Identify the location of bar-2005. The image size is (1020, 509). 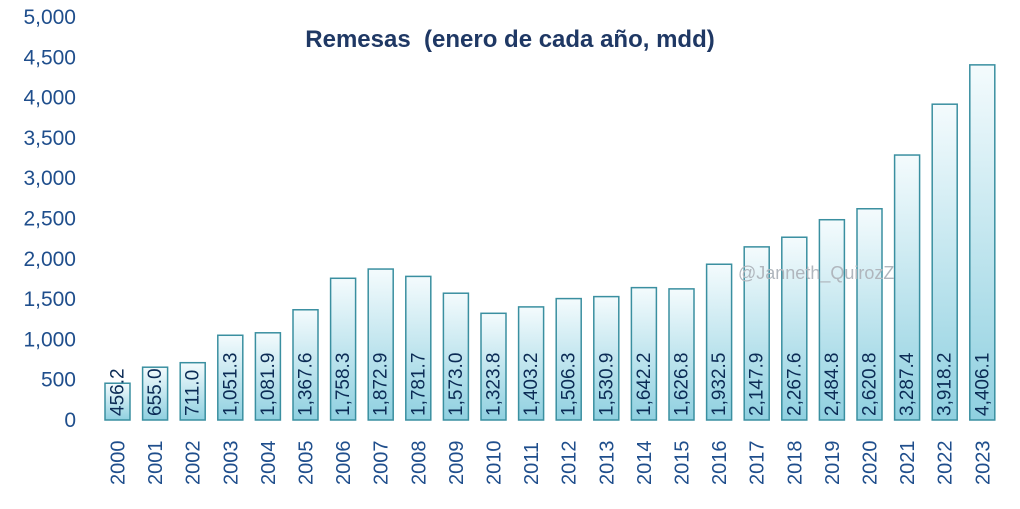
(305, 365).